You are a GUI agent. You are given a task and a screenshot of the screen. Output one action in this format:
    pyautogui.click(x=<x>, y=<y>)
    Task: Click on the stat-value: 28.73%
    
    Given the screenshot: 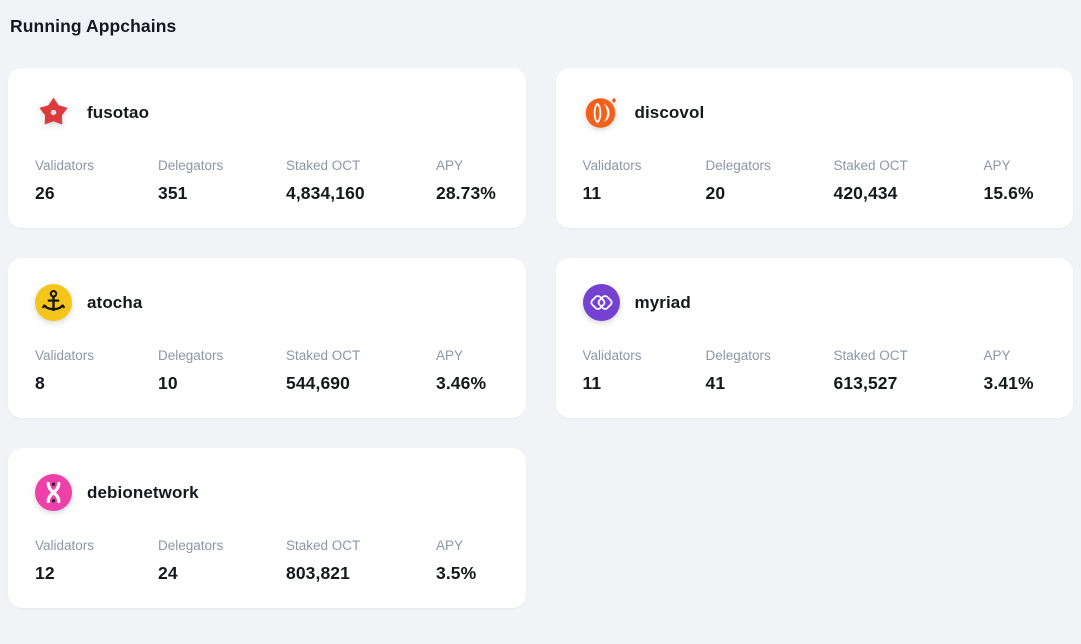 What is the action you would take?
    pyautogui.click(x=466, y=193)
    